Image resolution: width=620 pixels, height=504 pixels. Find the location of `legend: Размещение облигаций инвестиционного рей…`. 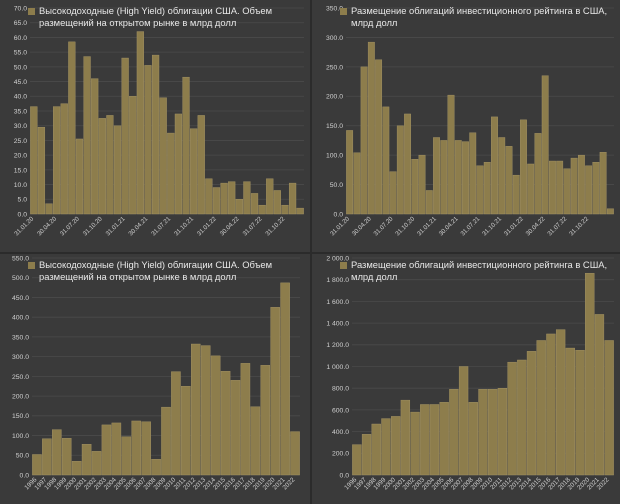

legend: Размещение облигаций инвестиционного рей… is located at coordinates (478, 271).